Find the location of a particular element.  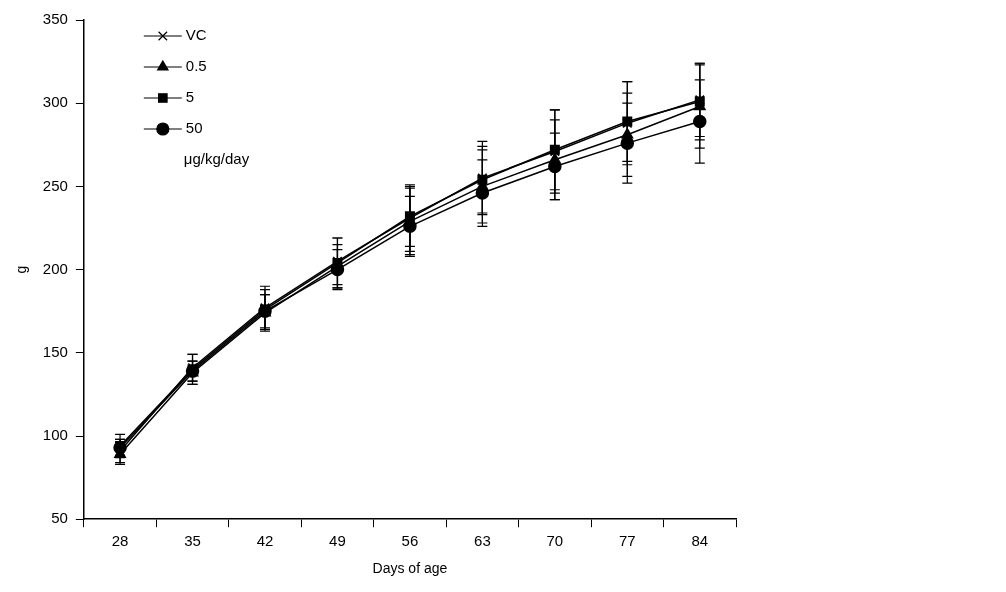

y-tick-label: 150 is located at coordinates (55, 351).